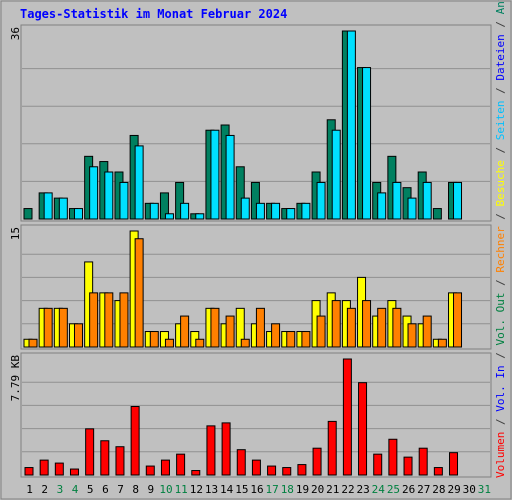  Describe the element at coordinates (332, 489) in the screenshot. I see `x-tick-label-day-21: 21` at that location.